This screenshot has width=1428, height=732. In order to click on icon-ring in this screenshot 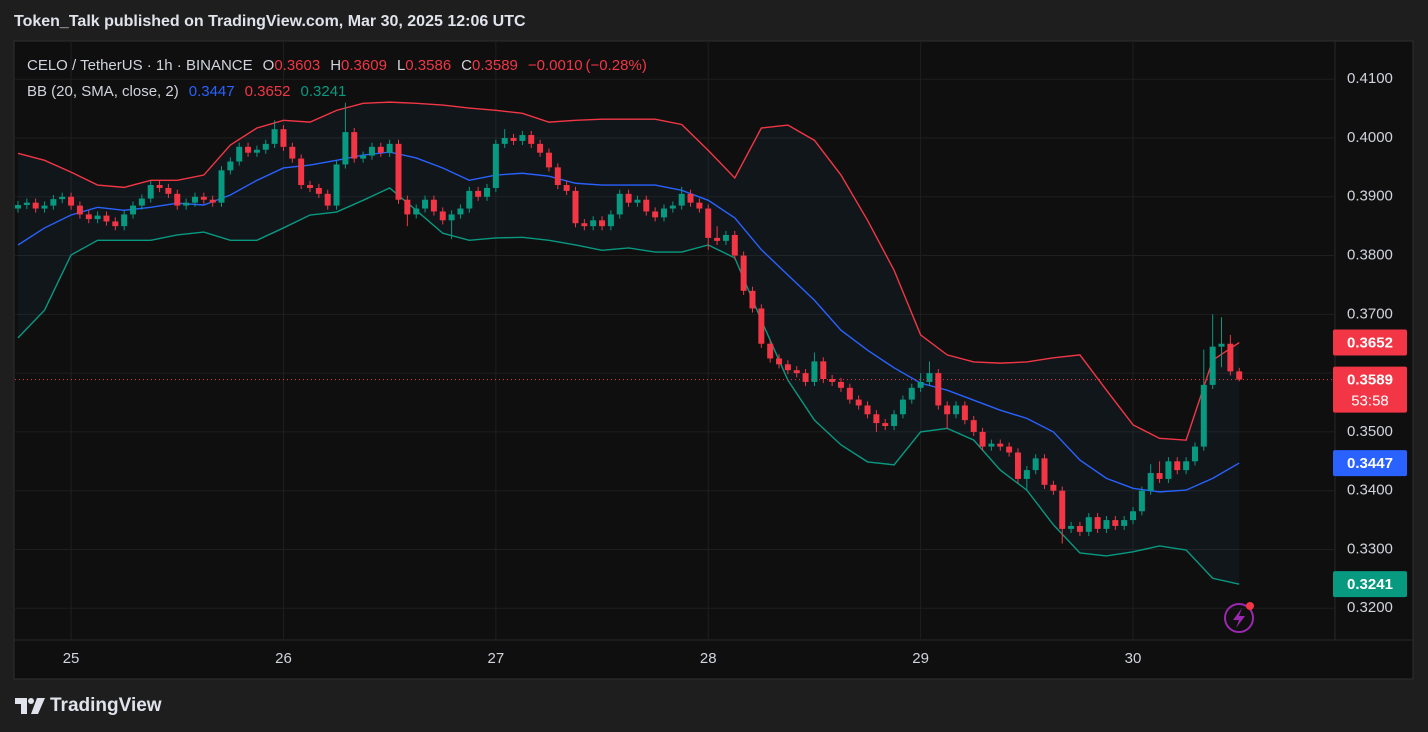, I will do `click(1239, 618)`.